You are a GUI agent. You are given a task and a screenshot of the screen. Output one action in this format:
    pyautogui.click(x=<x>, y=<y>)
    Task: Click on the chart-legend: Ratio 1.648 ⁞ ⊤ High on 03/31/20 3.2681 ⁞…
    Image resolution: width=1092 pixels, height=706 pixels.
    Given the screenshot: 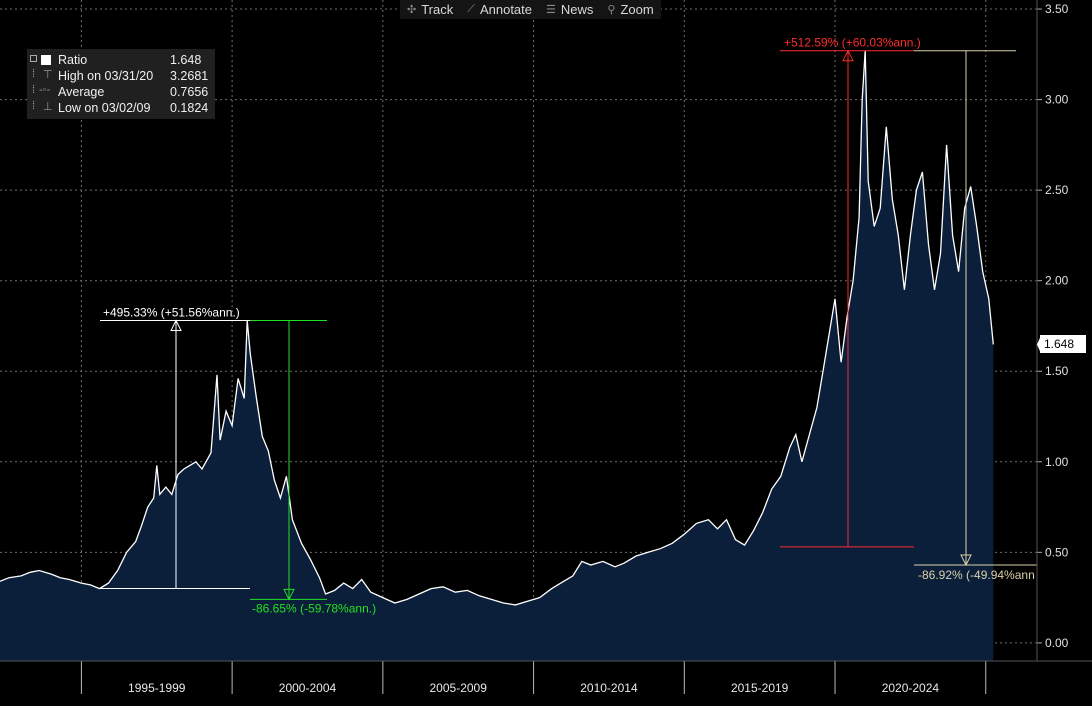 What is the action you would take?
    pyautogui.click(x=121, y=84)
    